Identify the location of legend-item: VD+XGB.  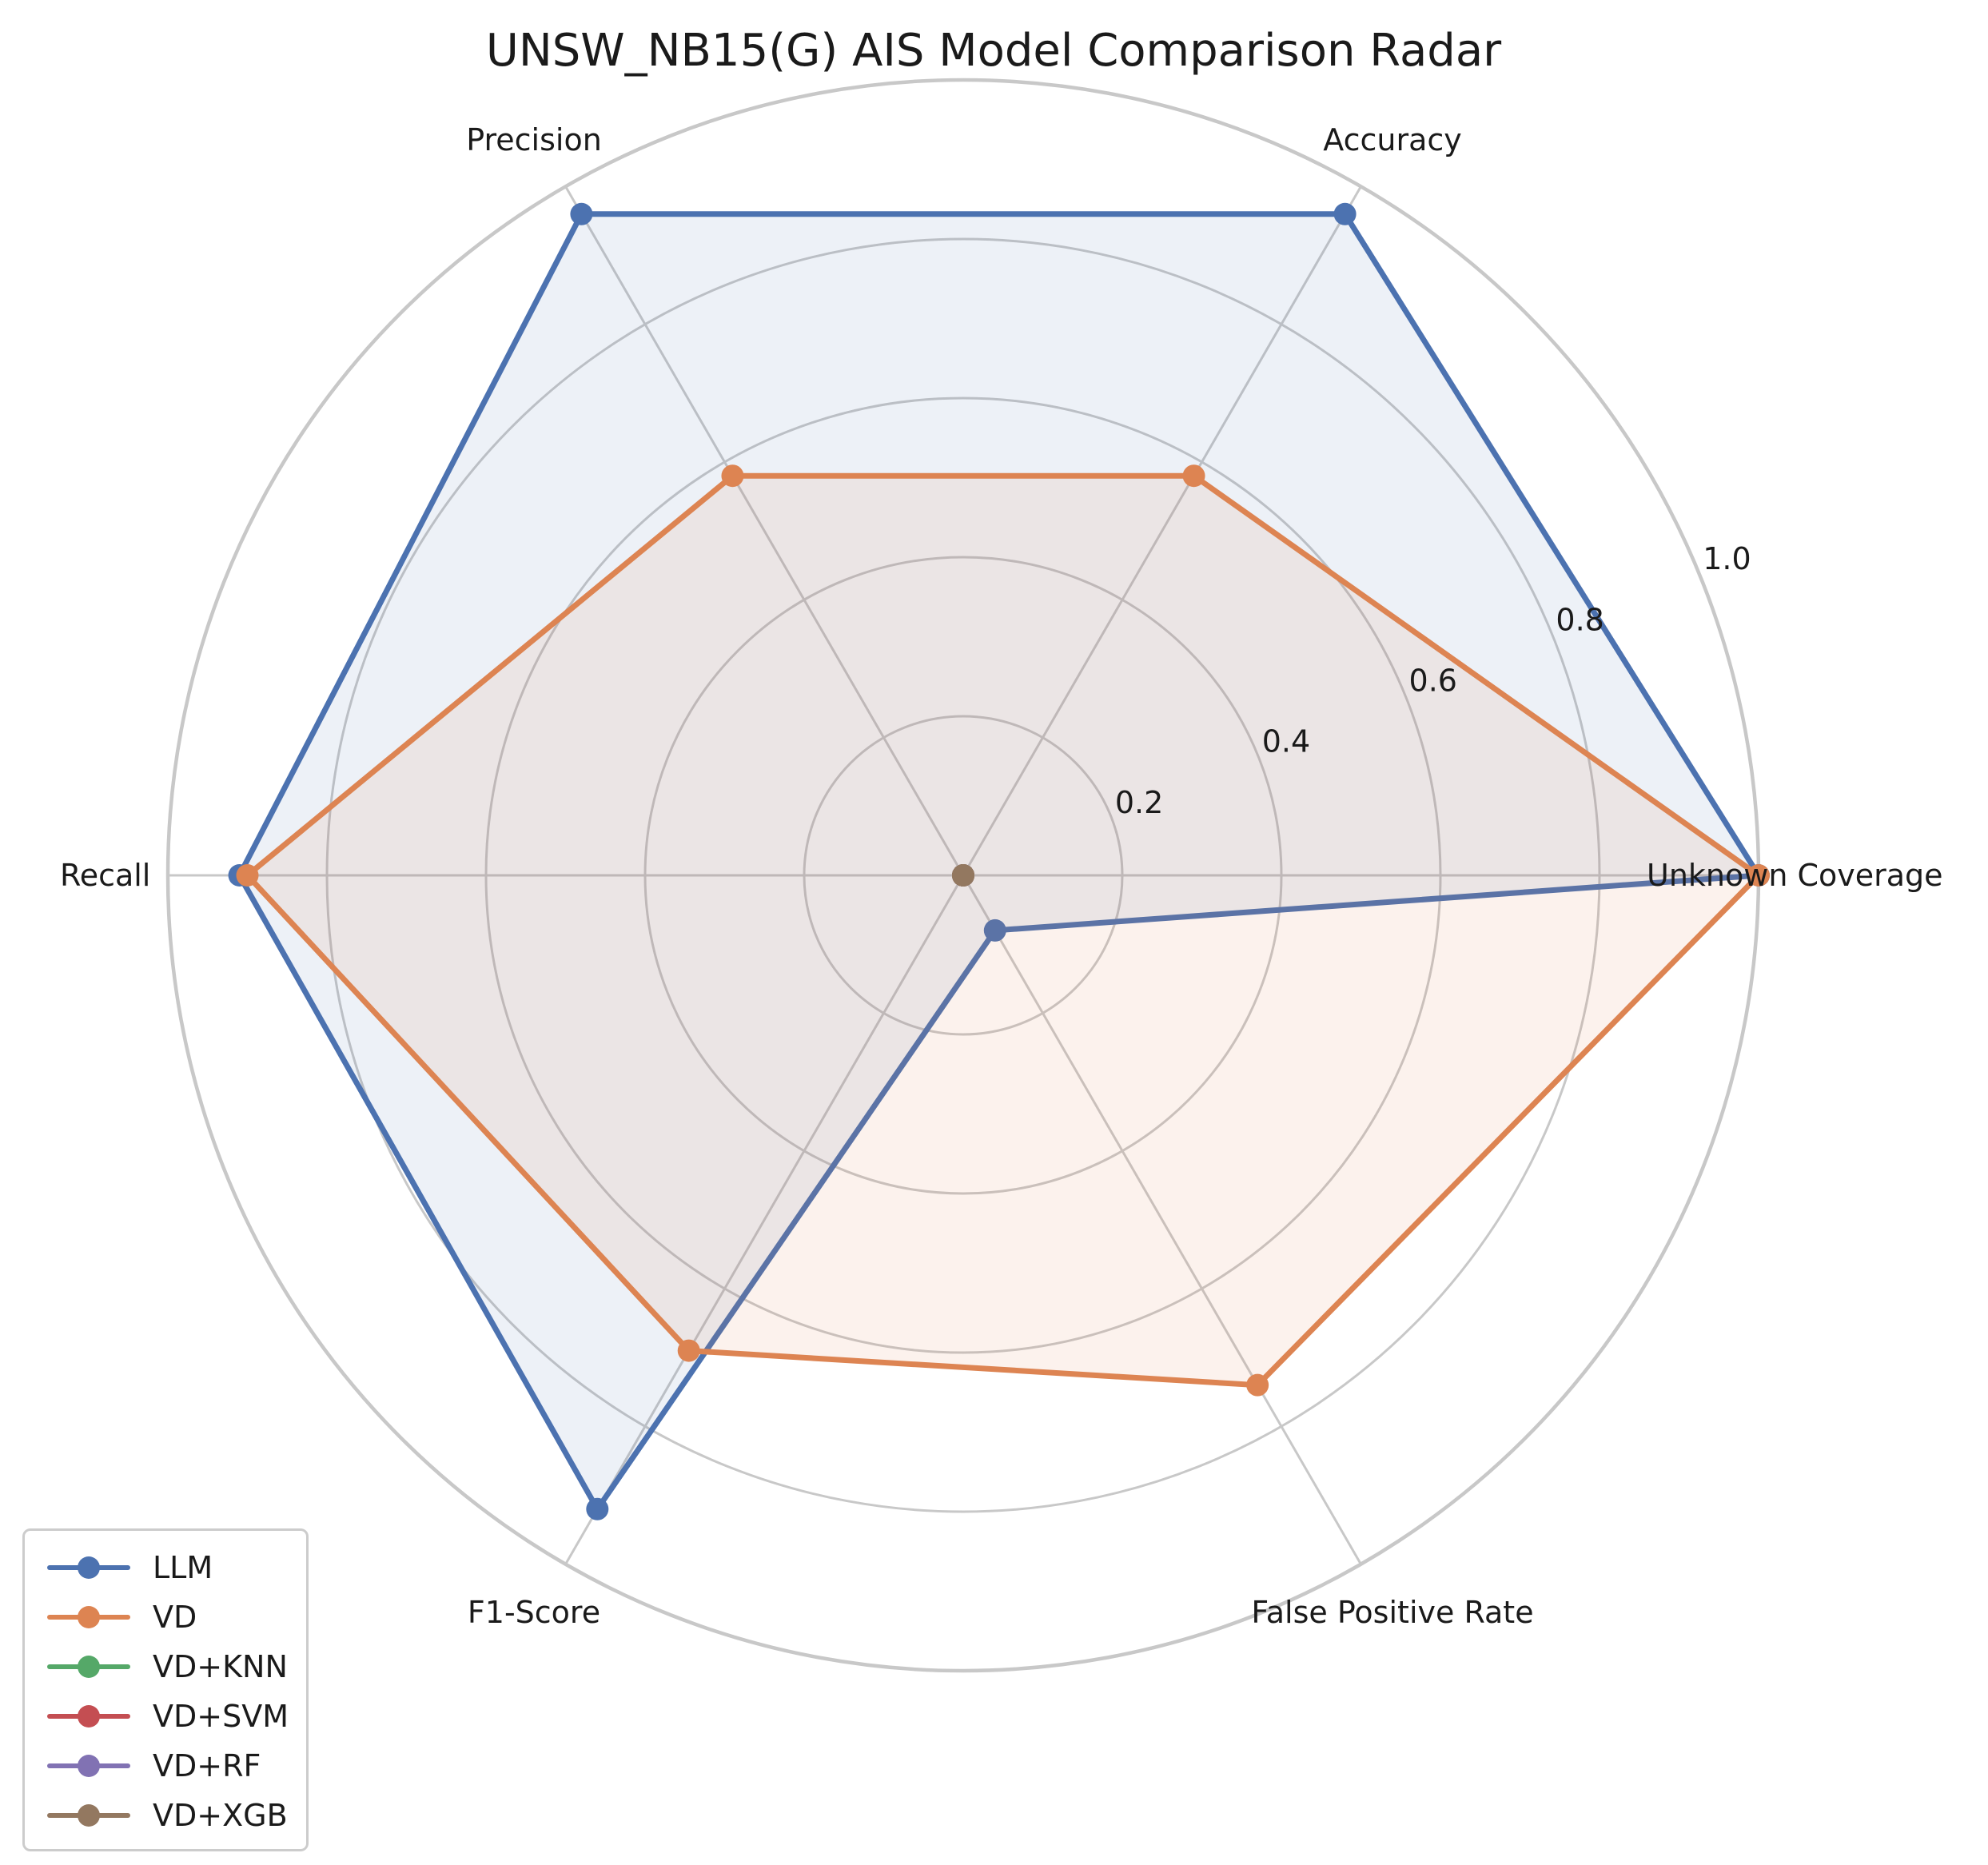
(165, 1816).